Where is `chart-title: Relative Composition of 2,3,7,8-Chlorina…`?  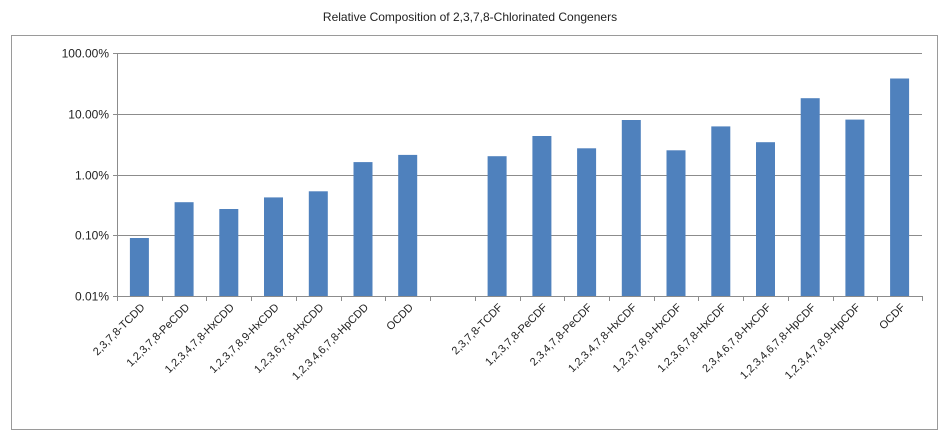
chart-title: Relative Composition of 2,3,7,8-Chlorina… is located at coordinates (470, 17).